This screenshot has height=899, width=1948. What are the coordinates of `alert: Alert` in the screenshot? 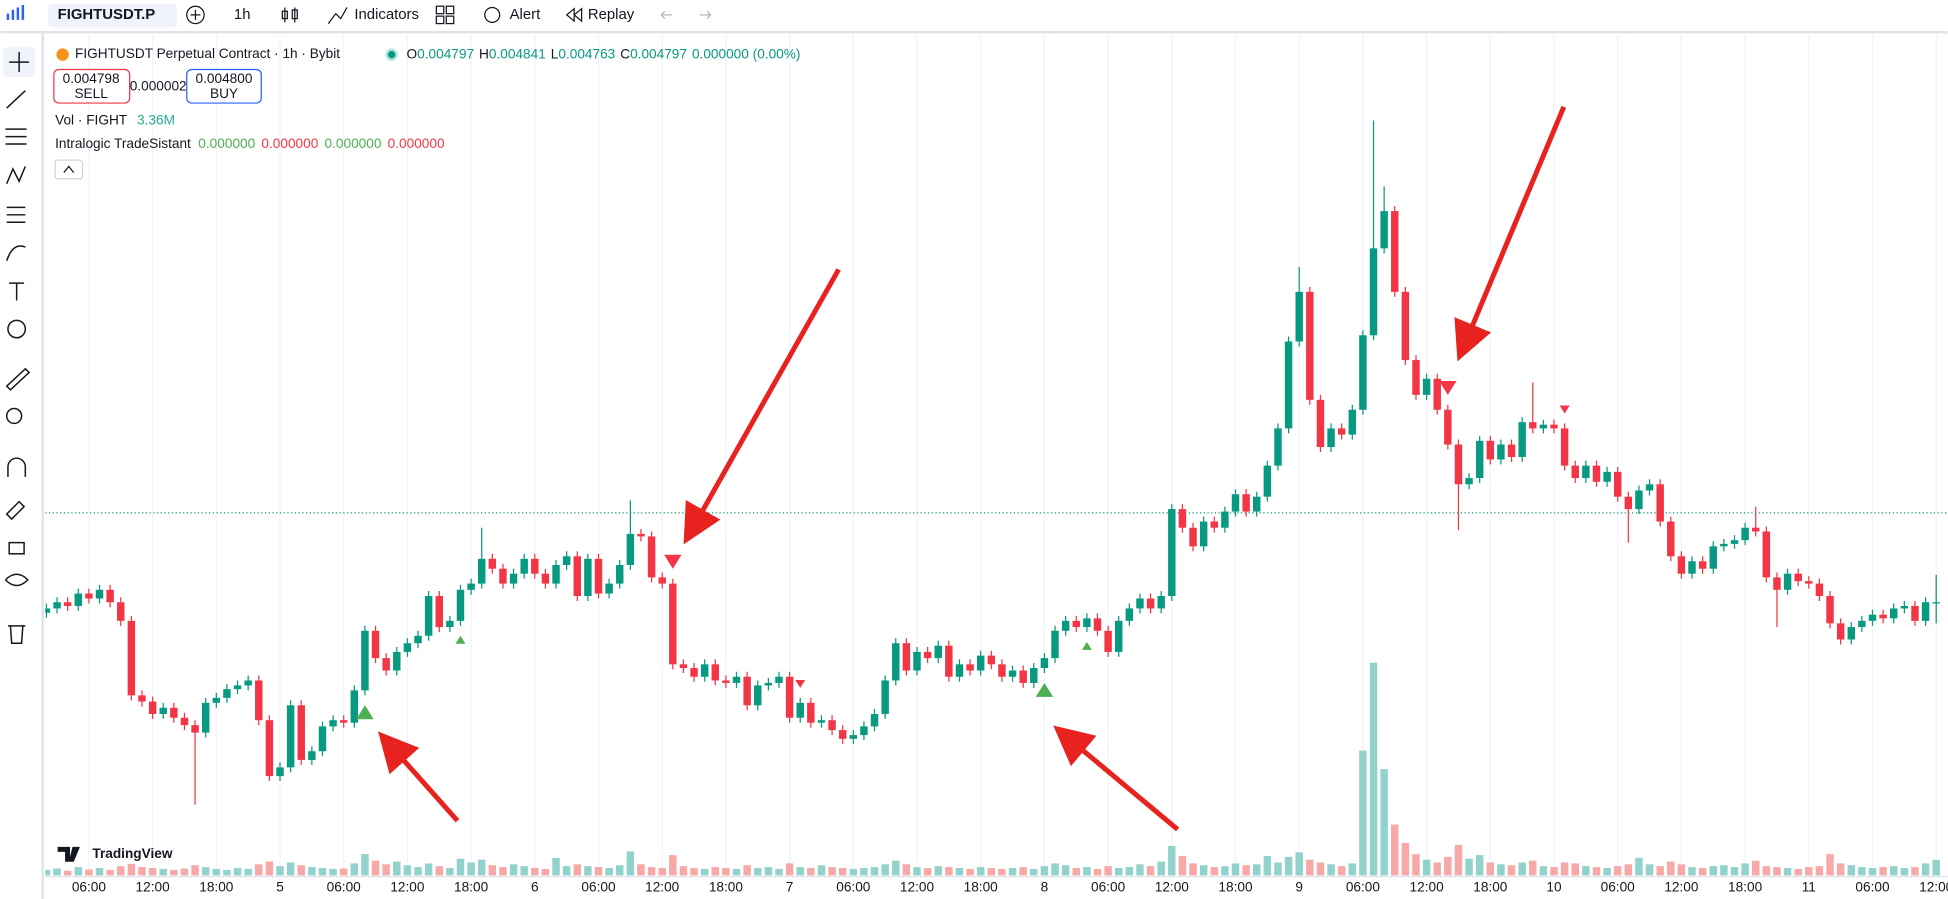 It's located at (525, 15).